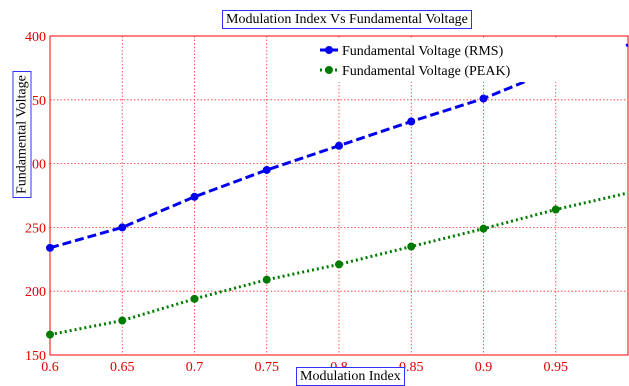 This screenshot has width=629, height=386. I want to click on x-tick-label: 0.65, so click(122, 367).